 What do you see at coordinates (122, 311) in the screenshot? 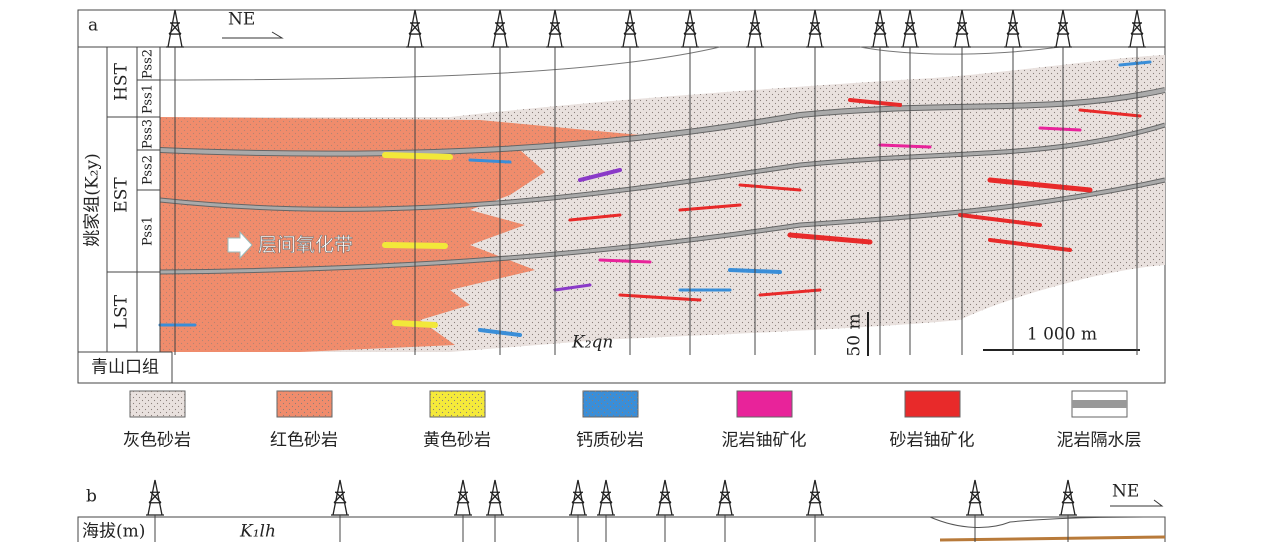
I see `system-tract: LST` at bounding box center [122, 311].